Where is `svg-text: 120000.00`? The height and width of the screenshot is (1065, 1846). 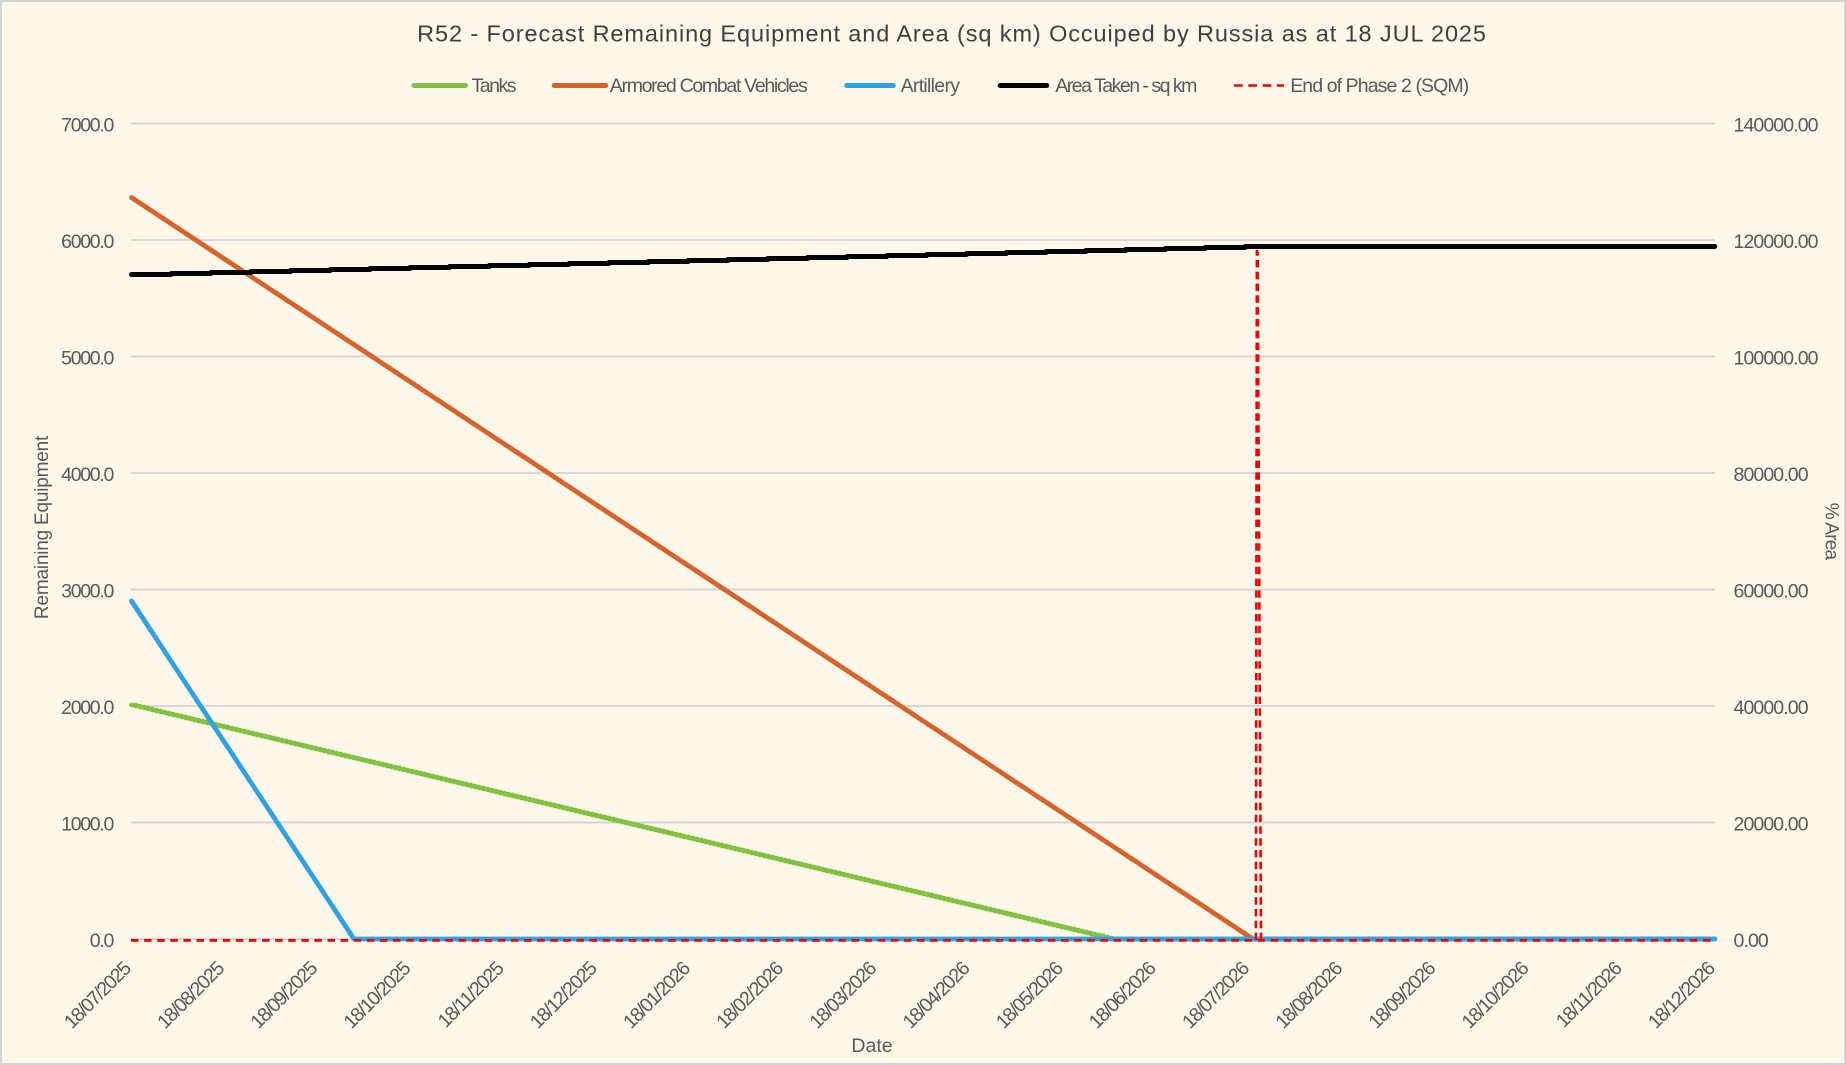 svg-text: 120000.00 is located at coordinates (1776, 242).